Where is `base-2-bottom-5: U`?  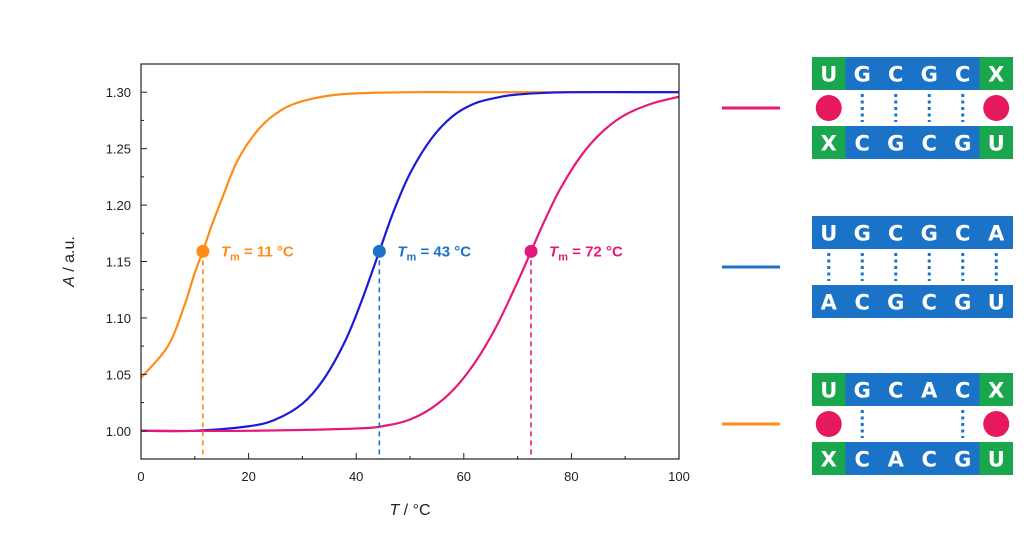 base-2-bottom-5: U is located at coordinates (996, 460).